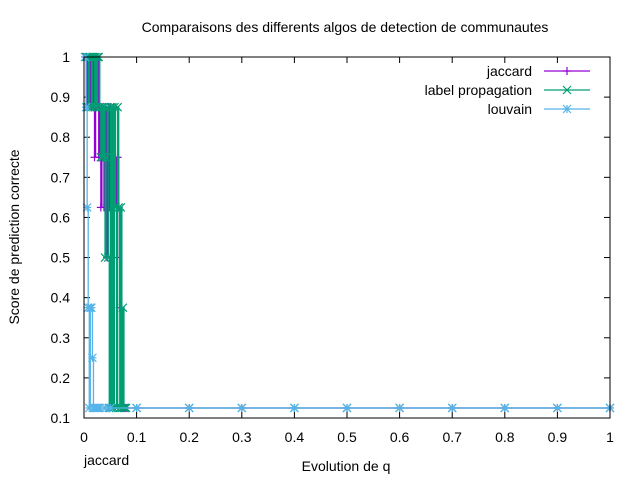  I want to click on y-tick-label: 0.1, so click(61, 418).